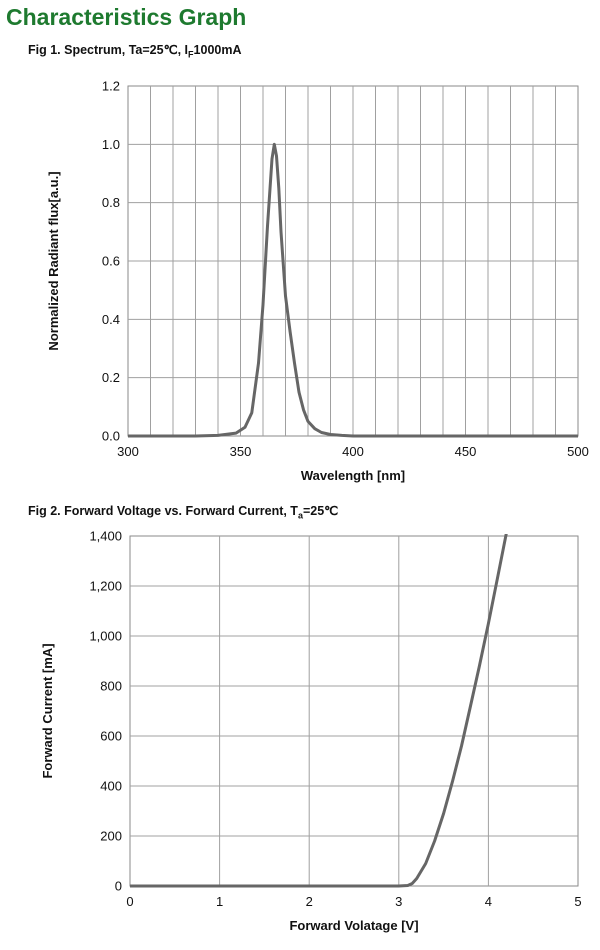 This screenshot has width=600, height=950. What do you see at coordinates (353, 451) in the screenshot?
I see `x-tick-label: 400` at bounding box center [353, 451].